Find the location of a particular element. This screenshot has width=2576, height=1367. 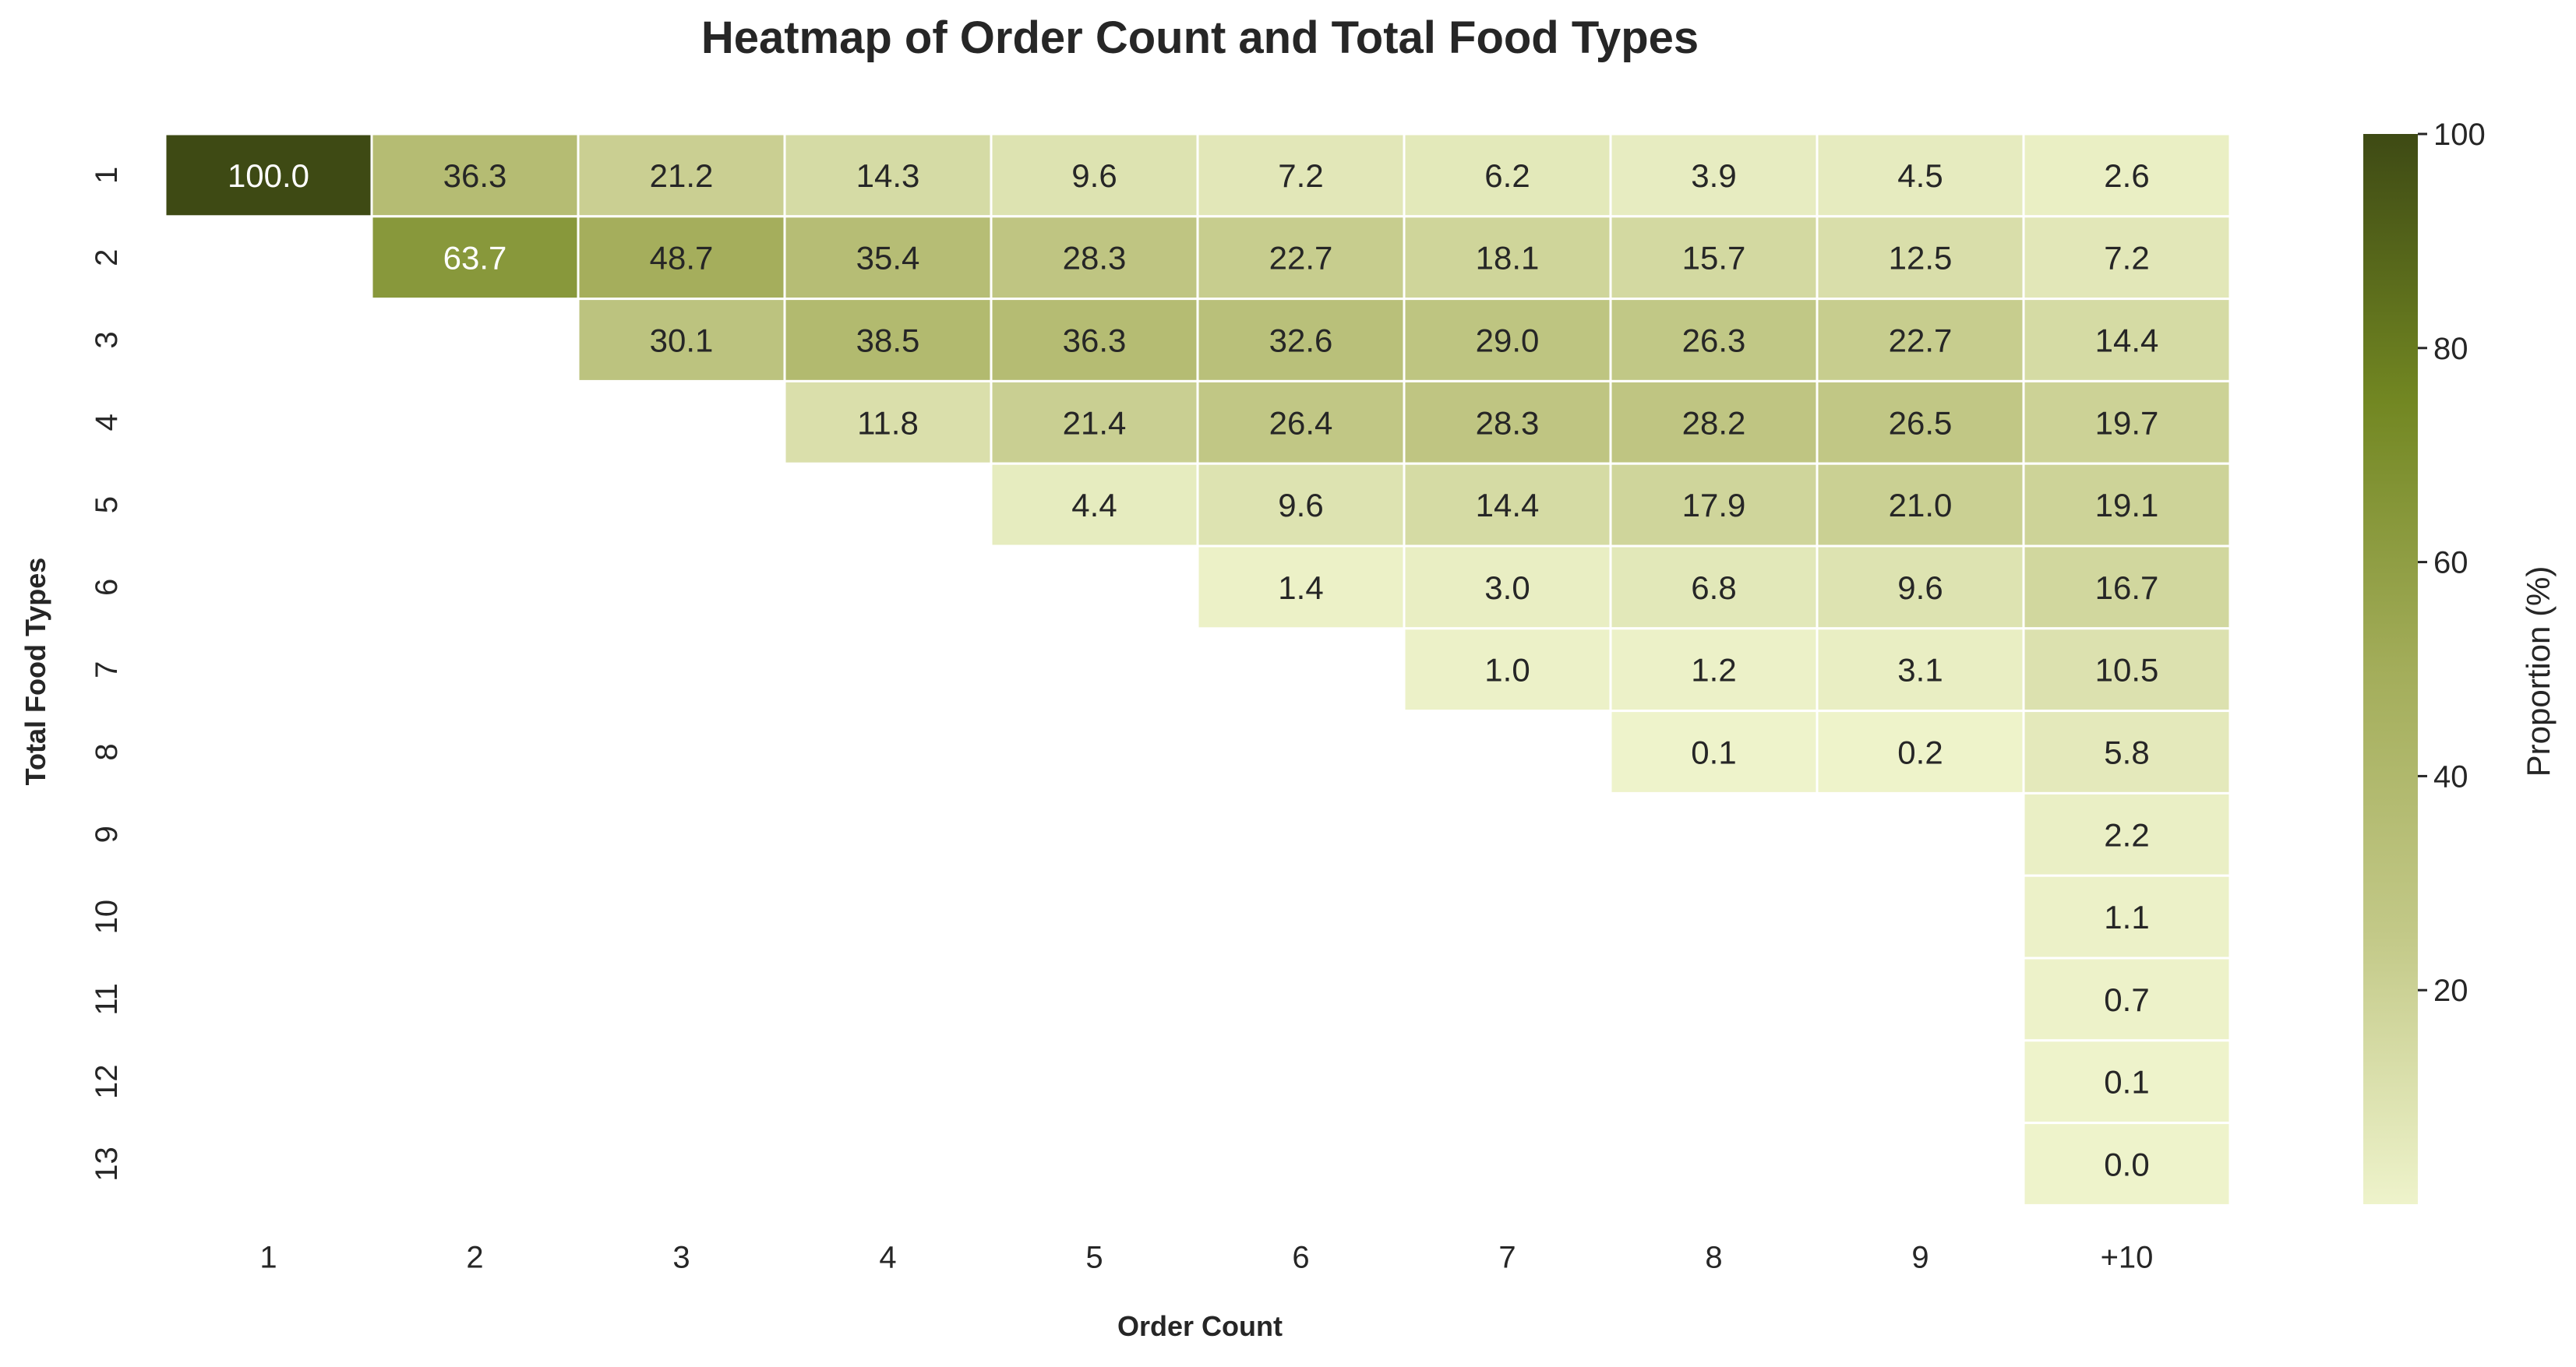

cell-value-label: 4.4 is located at coordinates (1094, 505).